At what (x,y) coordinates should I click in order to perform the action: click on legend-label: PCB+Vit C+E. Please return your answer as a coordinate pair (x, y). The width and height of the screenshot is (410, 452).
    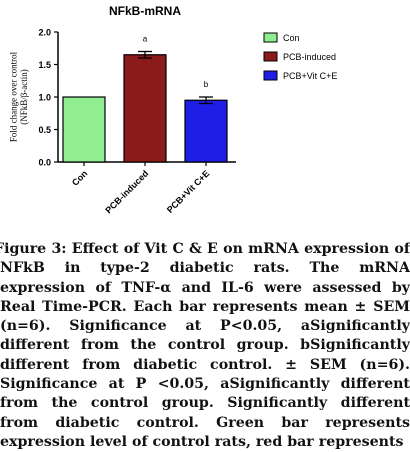
    Looking at the image, I should click on (310, 76).